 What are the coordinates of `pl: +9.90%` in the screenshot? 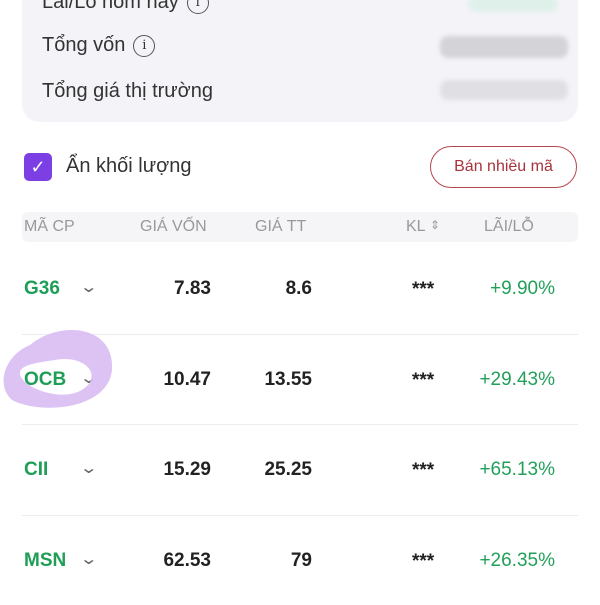 It's located at (522, 288).